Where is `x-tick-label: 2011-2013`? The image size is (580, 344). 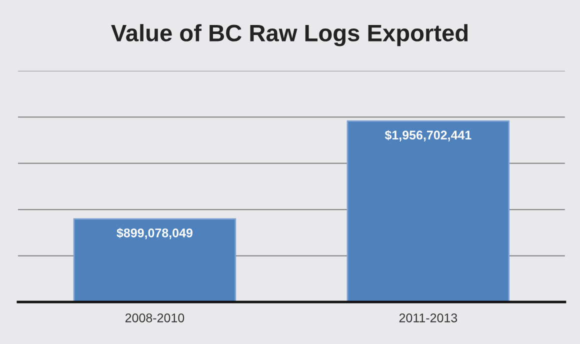
x-tick-label: 2011-2013 is located at coordinates (428, 317).